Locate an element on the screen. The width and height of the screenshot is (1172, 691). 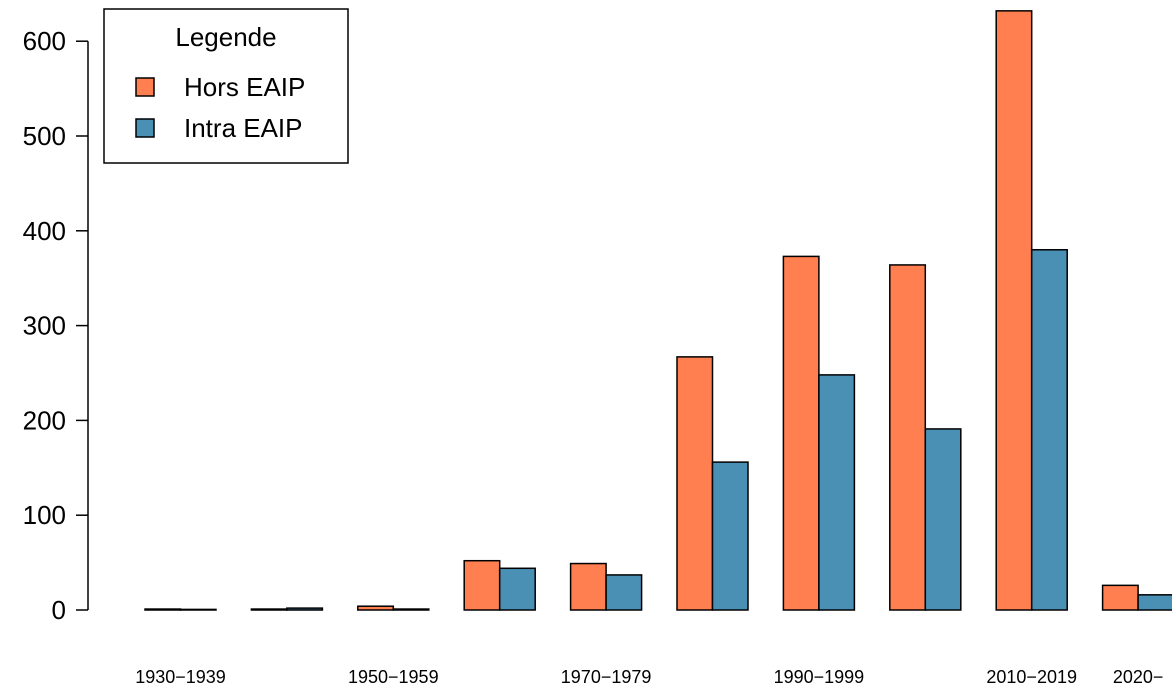
y-axis: 0 100 200 300 400 500 600 is located at coordinates (56, 325).